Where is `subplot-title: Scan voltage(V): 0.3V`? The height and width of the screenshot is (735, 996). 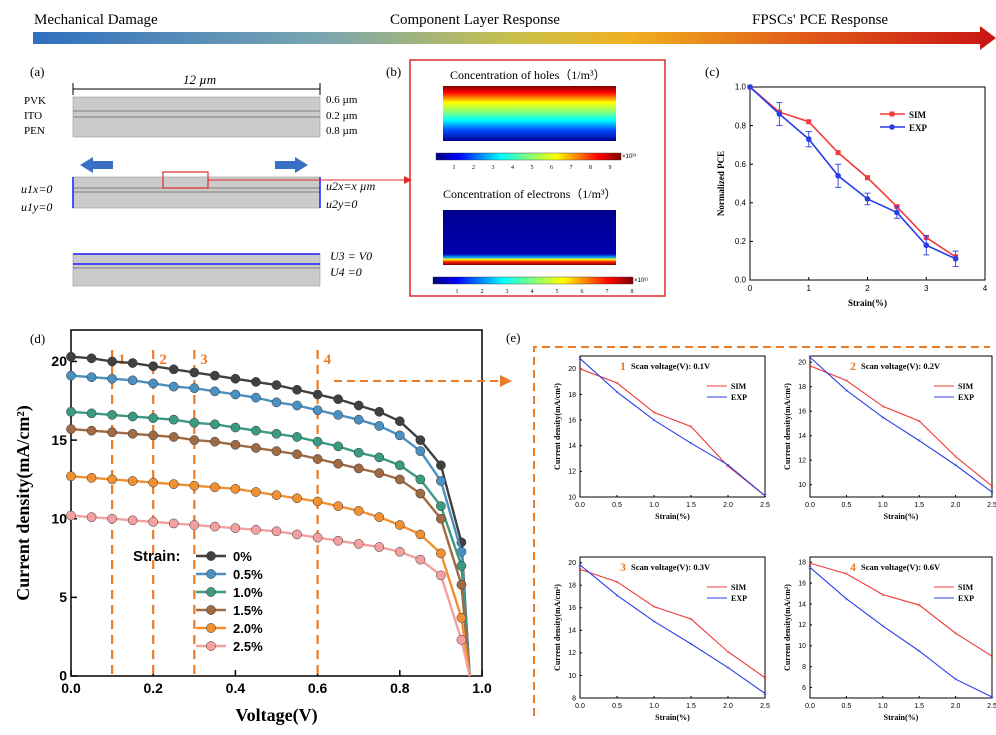
subplot-title: Scan voltage(V): 0.3V is located at coordinates (671, 567).